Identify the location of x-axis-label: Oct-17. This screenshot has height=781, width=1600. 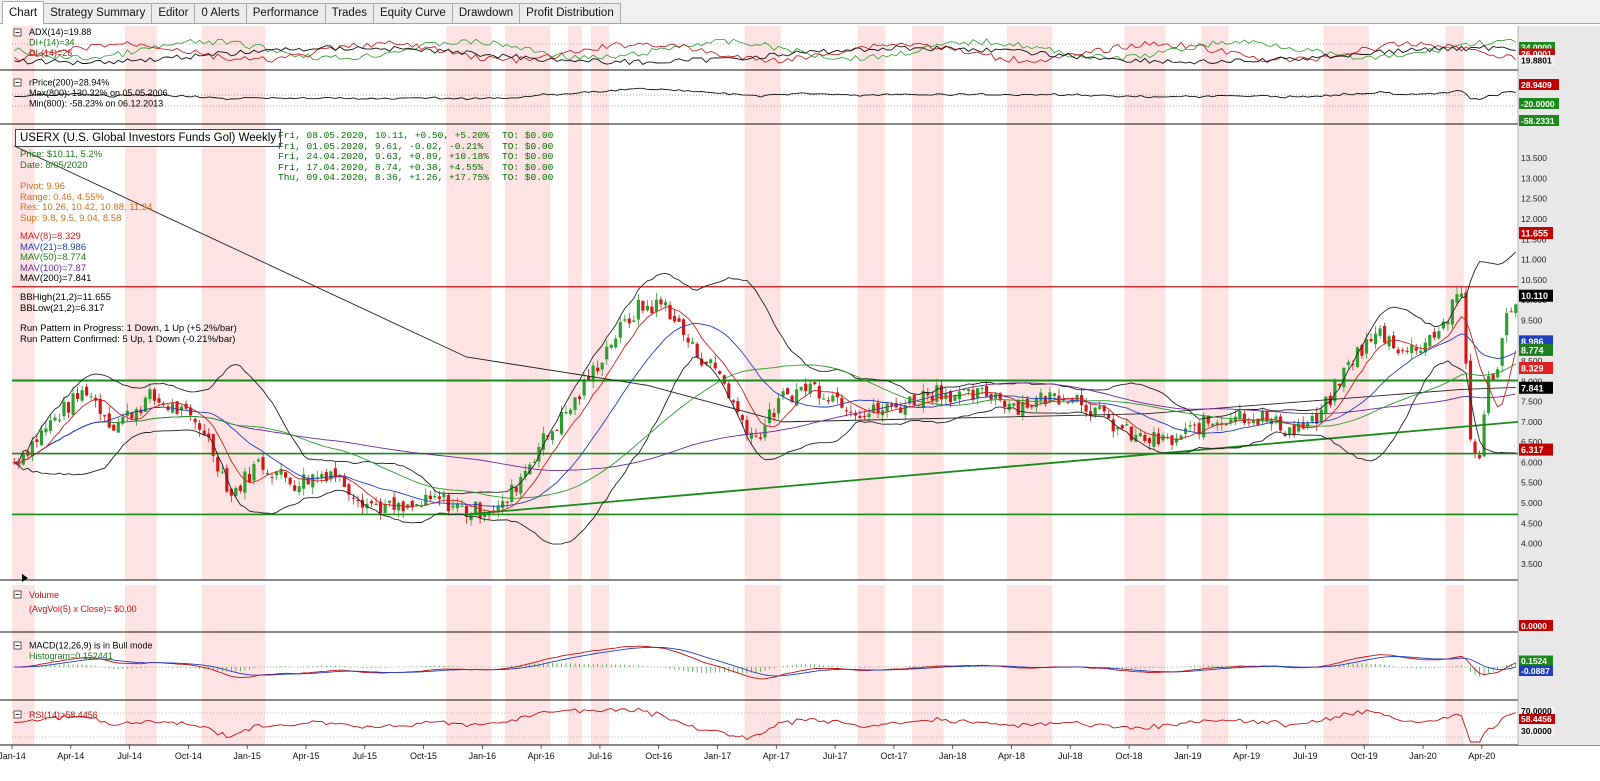
(893, 756).